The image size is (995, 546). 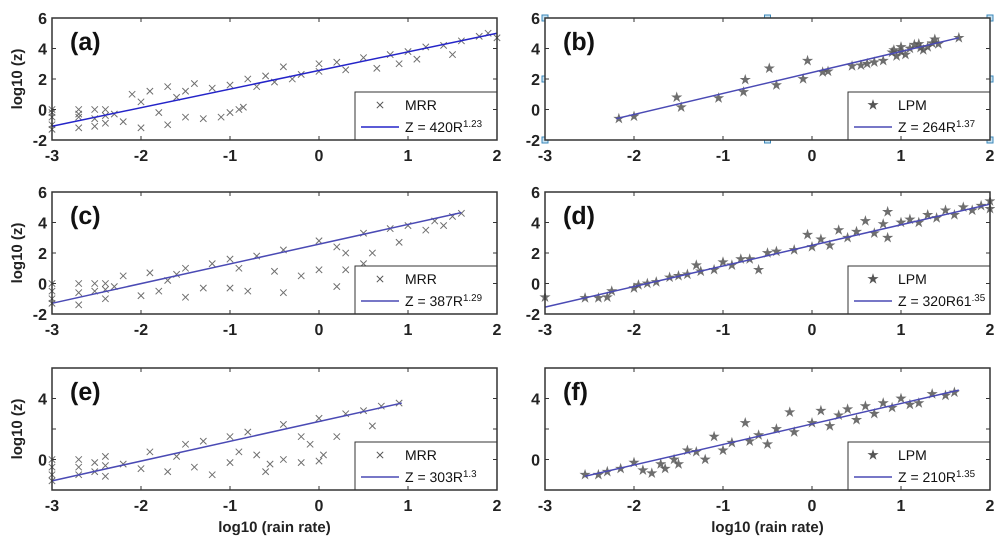 What do you see at coordinates (85, 392) in the screenshot?
I see `chart-title: (e)` at bounding box center [85, 392].